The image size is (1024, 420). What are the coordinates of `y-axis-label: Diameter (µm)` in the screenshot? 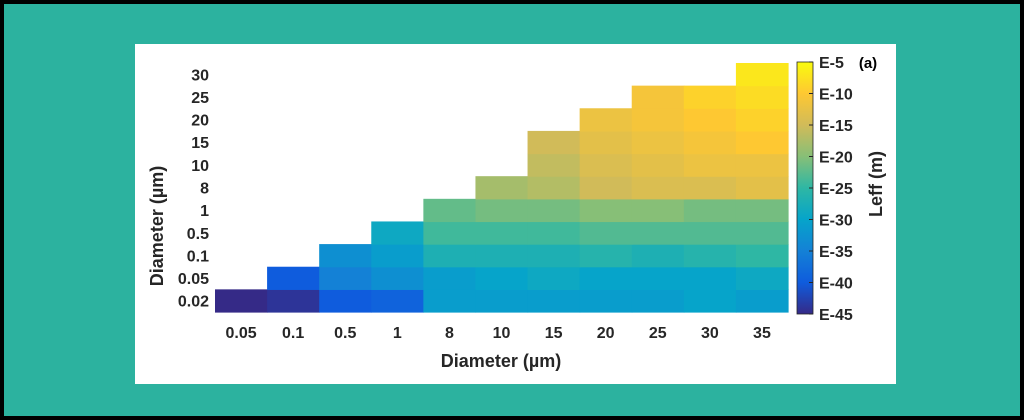 It's located at (157, 226).